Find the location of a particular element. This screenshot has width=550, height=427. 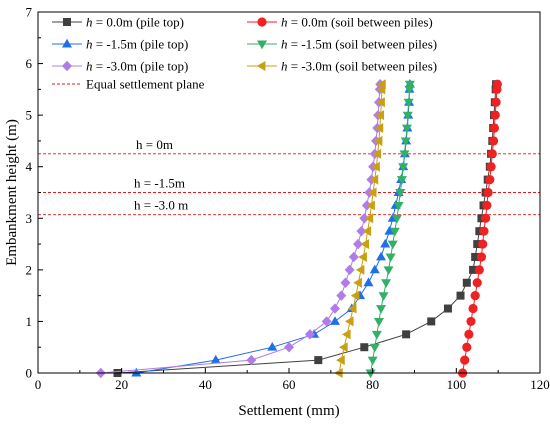

x-tick-label: 40 is located at coordinates (205, 384).